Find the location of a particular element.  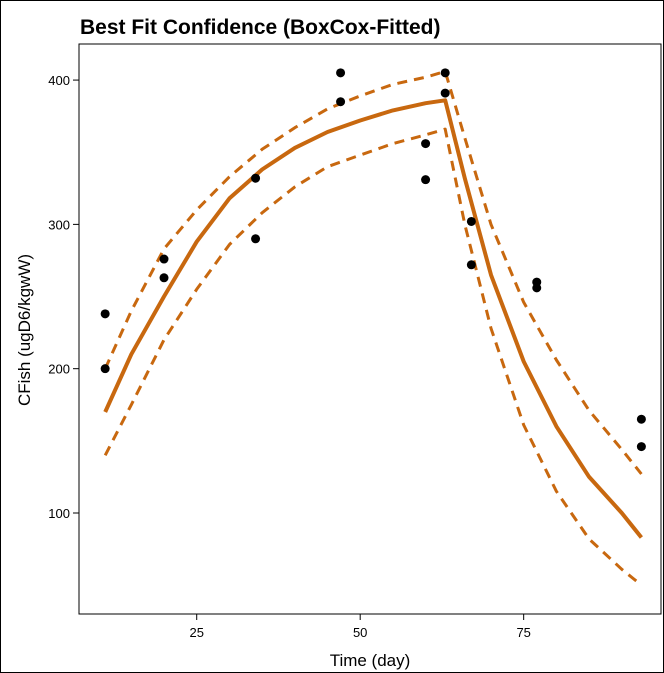

y-tick-label: 300 is located at coordinates (59, 224).